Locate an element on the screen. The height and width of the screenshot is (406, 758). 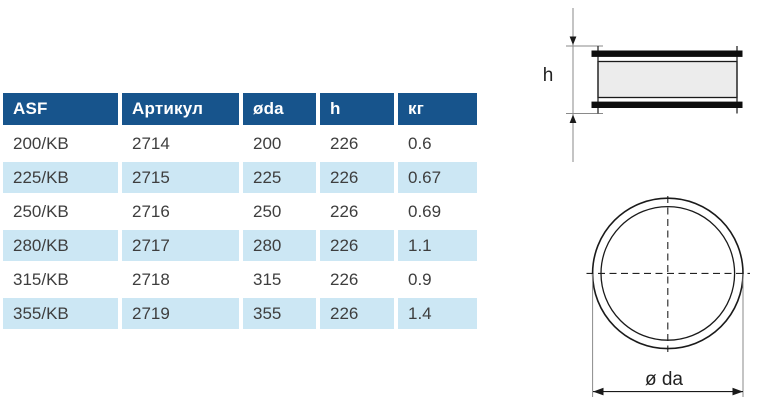
table-cell: 315 is located at coordinates (279, 279).